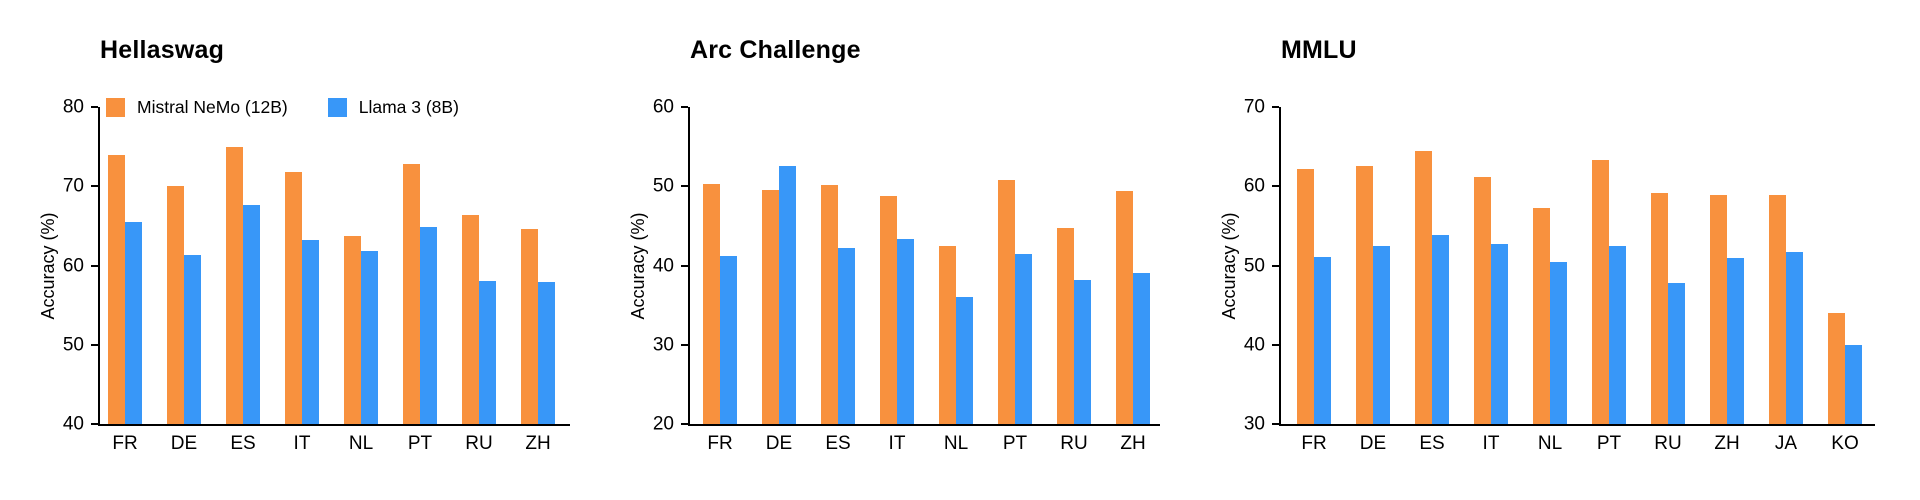 This screenshot has width=1920, height=500. I want to click on bar-llama-3-8b-DE, so click(192, 339).